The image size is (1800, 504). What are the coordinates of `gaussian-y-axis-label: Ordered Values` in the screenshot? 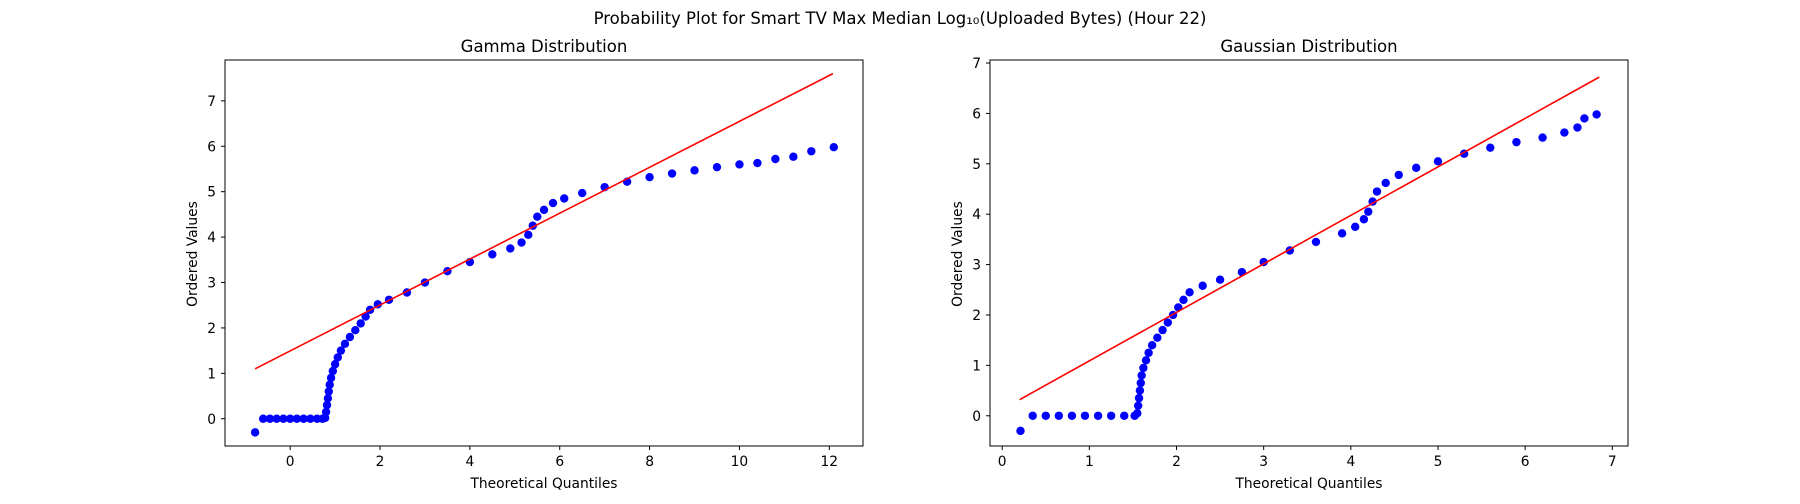 It's located at (958, 254).